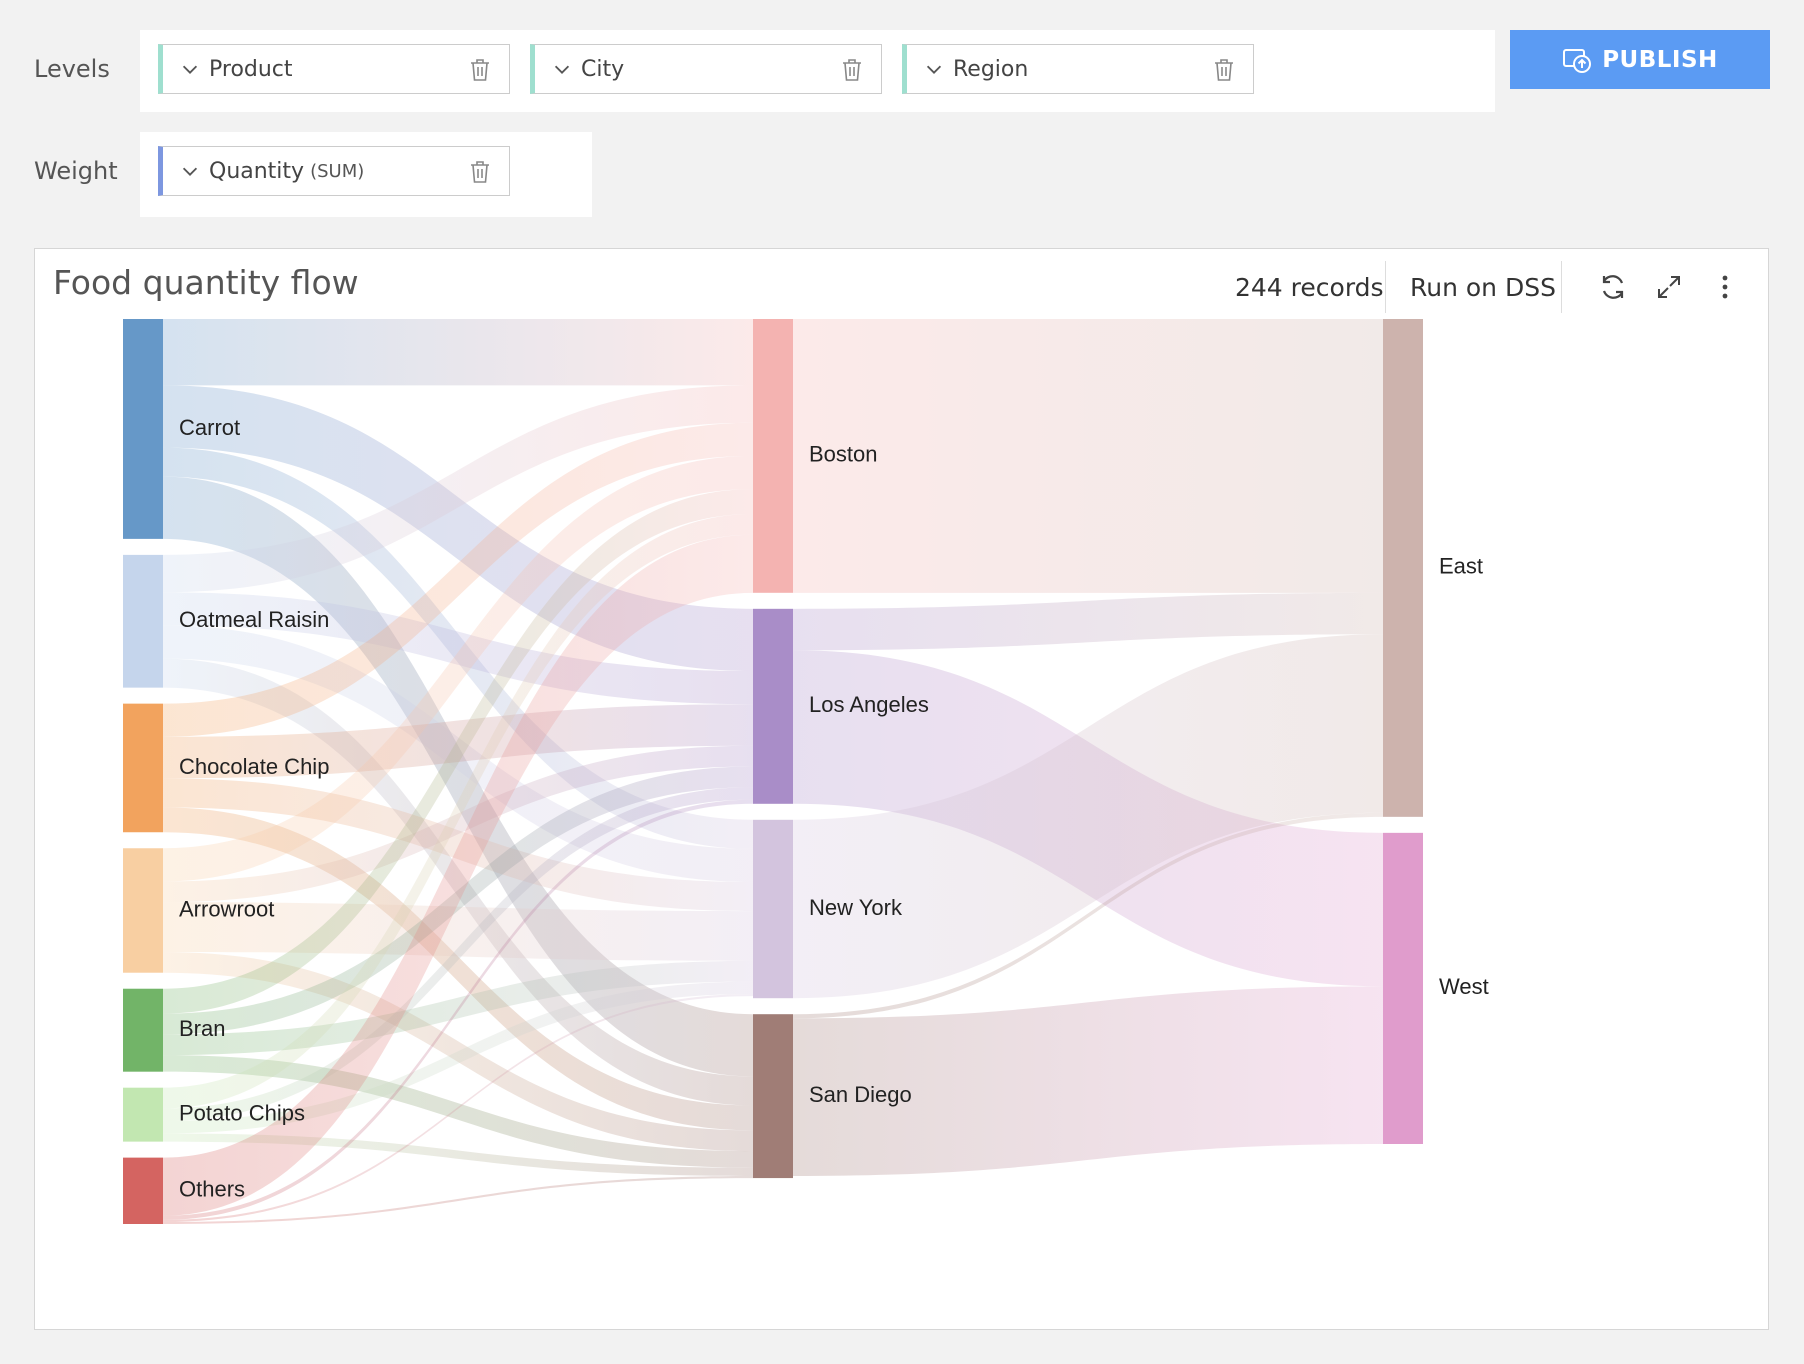  Describe the element at coordinates (202, 1028) in the screenshot. I see `sankey-node-label: Bran` at that location.